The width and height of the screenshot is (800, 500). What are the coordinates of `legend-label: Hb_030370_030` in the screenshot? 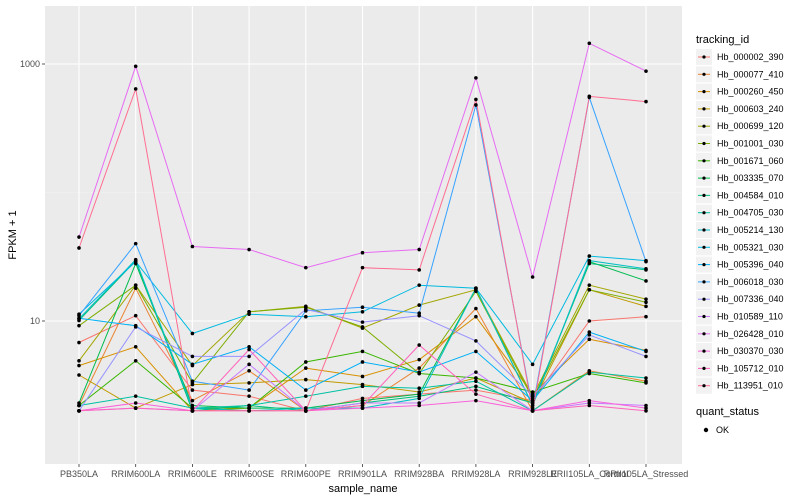 It's located at (750, 351).